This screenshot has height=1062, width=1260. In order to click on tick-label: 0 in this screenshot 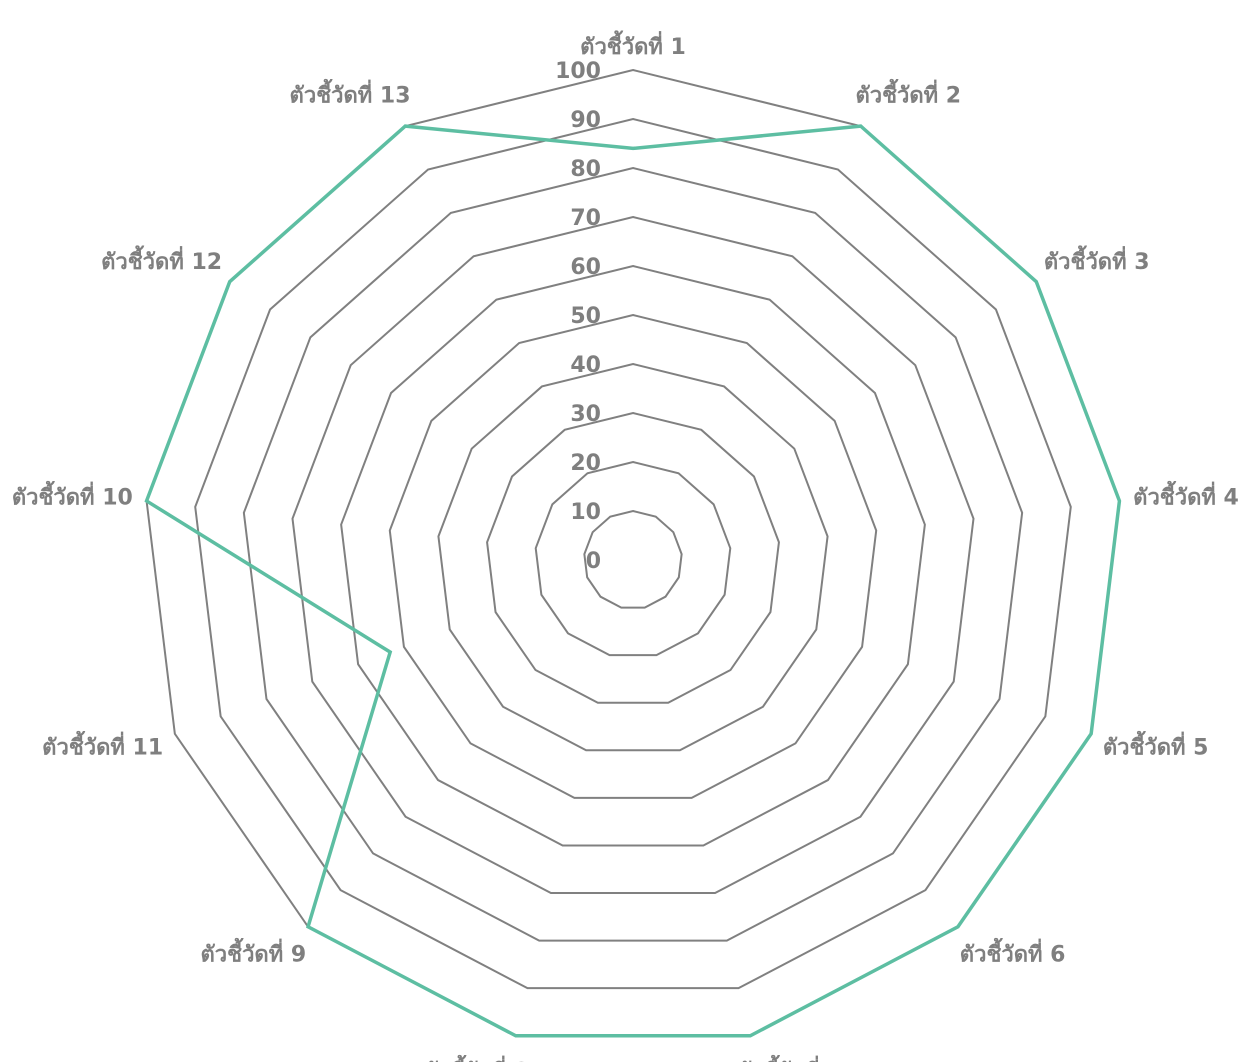, I will do `click(593, 561)`.